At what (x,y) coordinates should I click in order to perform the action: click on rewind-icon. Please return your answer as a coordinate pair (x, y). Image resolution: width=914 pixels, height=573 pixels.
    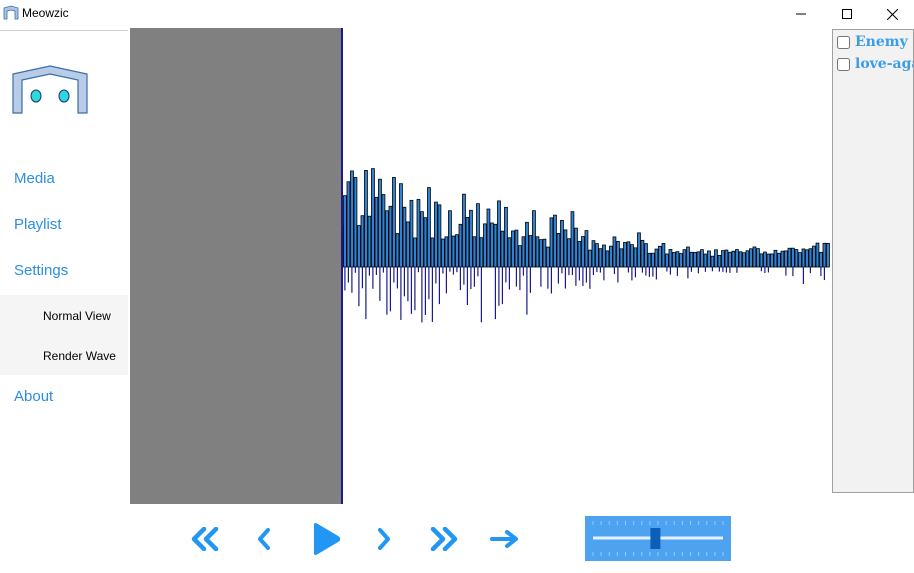
    Looking at the image, I should click on (205, 539).